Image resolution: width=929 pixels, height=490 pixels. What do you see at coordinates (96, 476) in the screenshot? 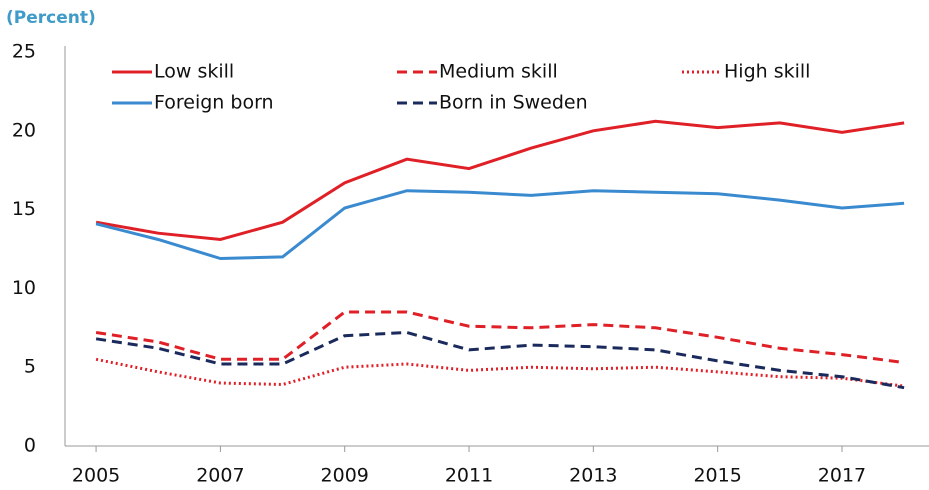
I see `x-tick-label: 2005` at bounding box center [96, 476].